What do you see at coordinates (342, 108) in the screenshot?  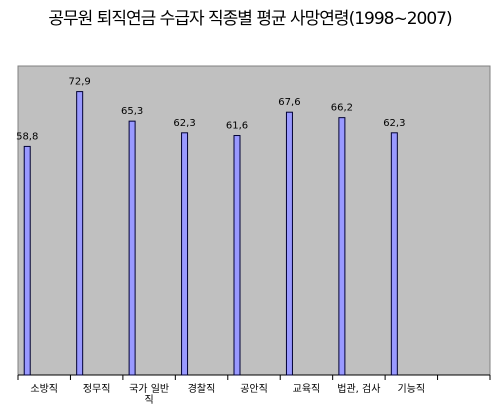 I see `value-label: 66,2` at bounding box center [342, 108].